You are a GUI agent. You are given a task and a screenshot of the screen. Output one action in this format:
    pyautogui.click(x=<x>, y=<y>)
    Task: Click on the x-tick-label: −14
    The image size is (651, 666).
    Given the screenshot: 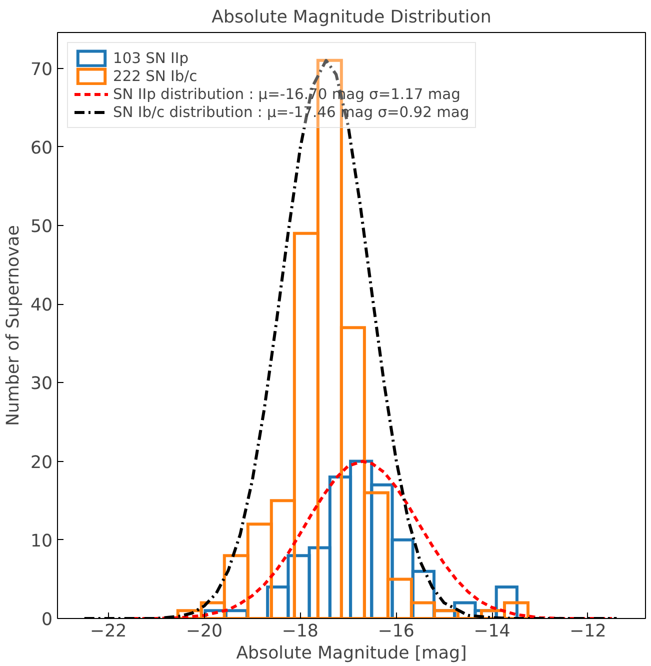 What is the action you would take?
    pyautogui.click(x=492, y=632)
    